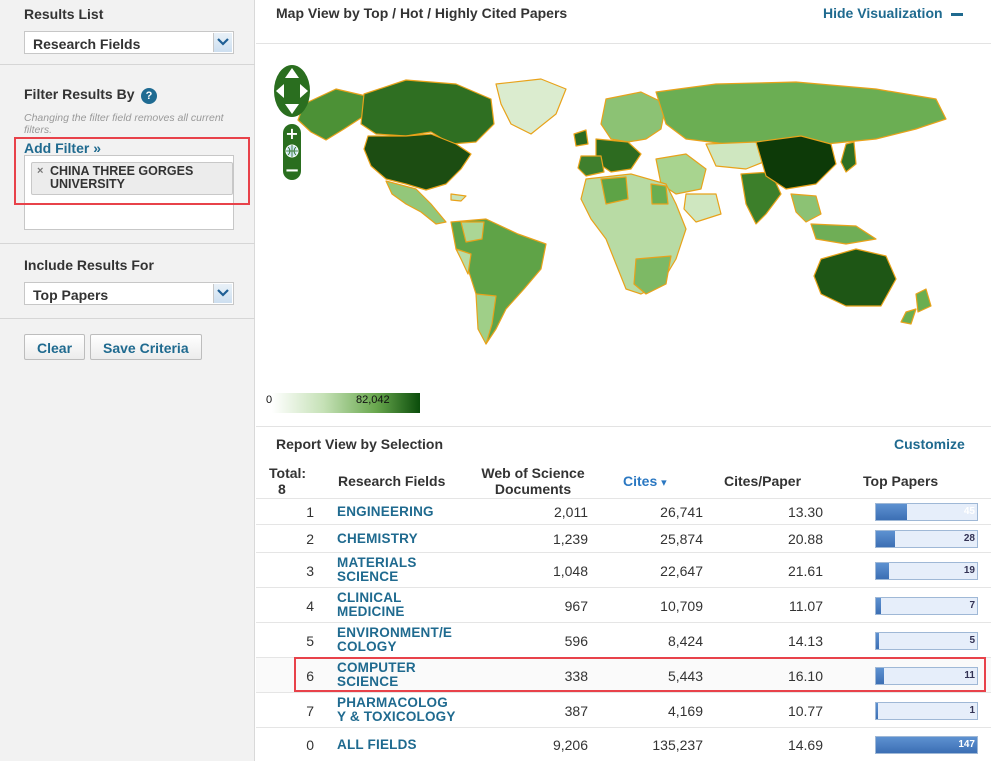 The image size is (991, 761). I want to click on filter-chip-line2: UNIVERSITY, so click(88, 184).